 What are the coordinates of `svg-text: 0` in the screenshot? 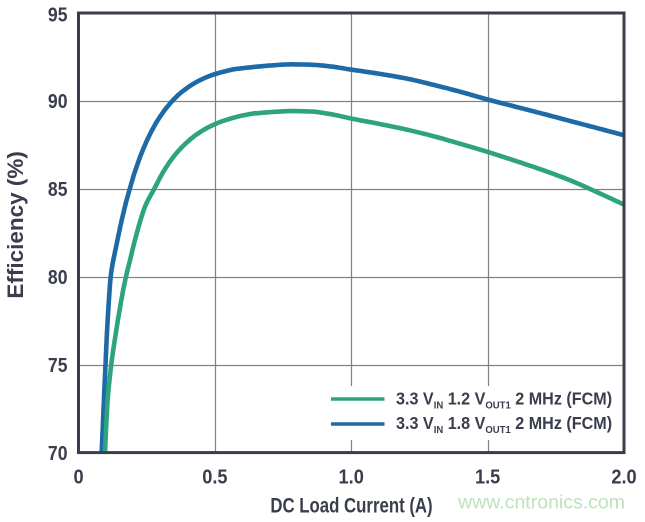 It's located at (78, 478).